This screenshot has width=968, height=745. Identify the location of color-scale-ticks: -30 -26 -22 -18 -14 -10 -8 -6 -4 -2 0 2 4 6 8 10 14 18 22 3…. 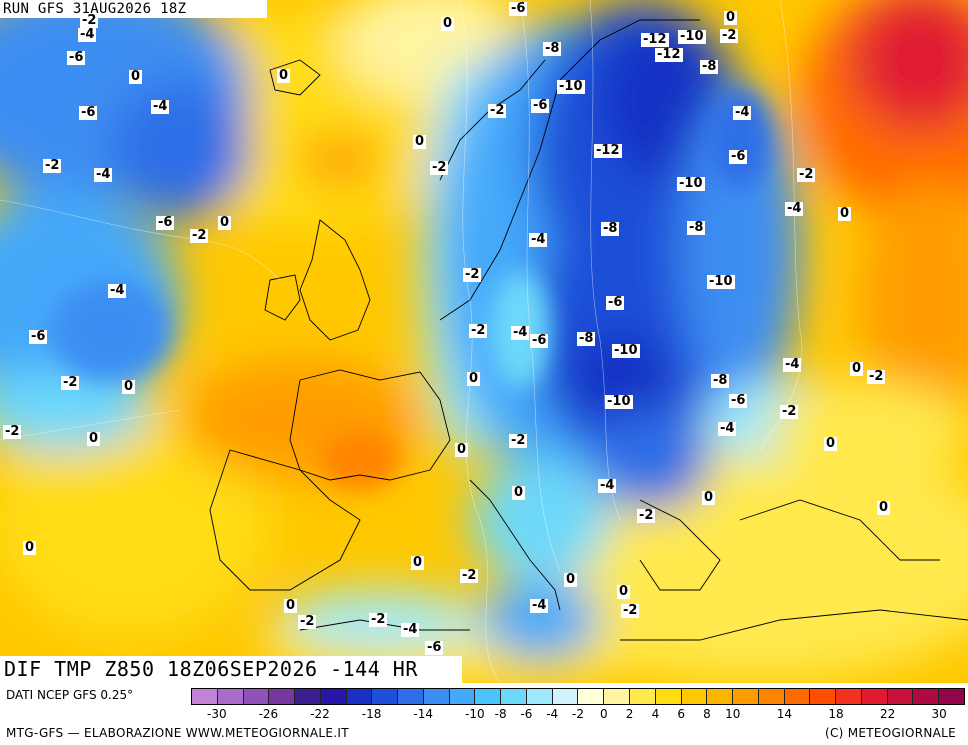
(578, 715).